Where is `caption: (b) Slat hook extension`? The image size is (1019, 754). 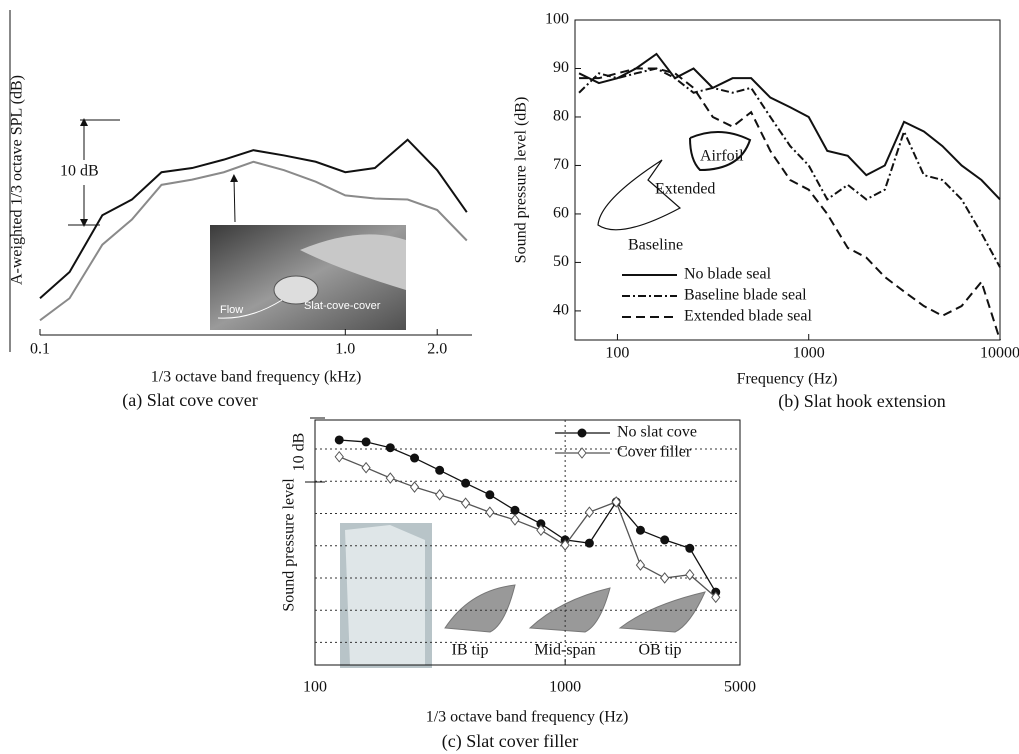 caption: (b) Slat hook extension is located at coordinates (861, 401).